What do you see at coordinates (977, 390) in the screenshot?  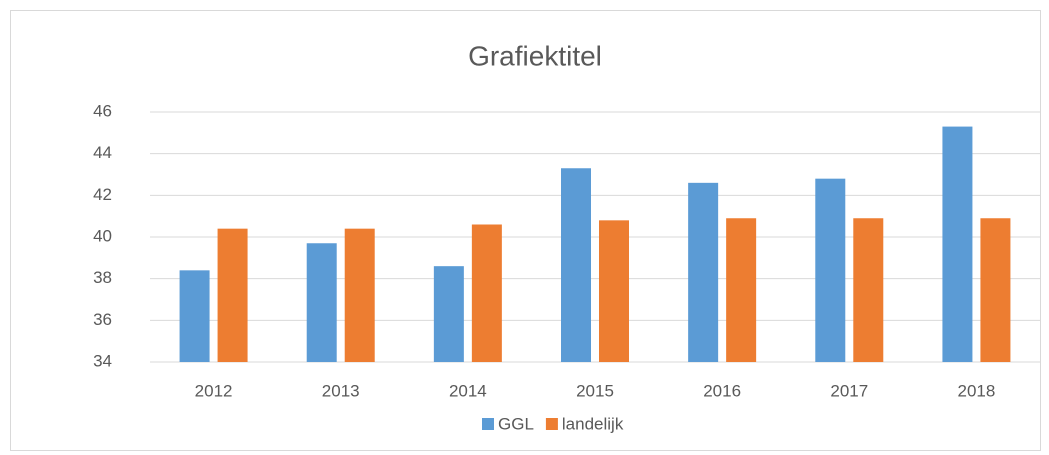 I see `x-tick-label: 2018` at bounding box center [977, 390].